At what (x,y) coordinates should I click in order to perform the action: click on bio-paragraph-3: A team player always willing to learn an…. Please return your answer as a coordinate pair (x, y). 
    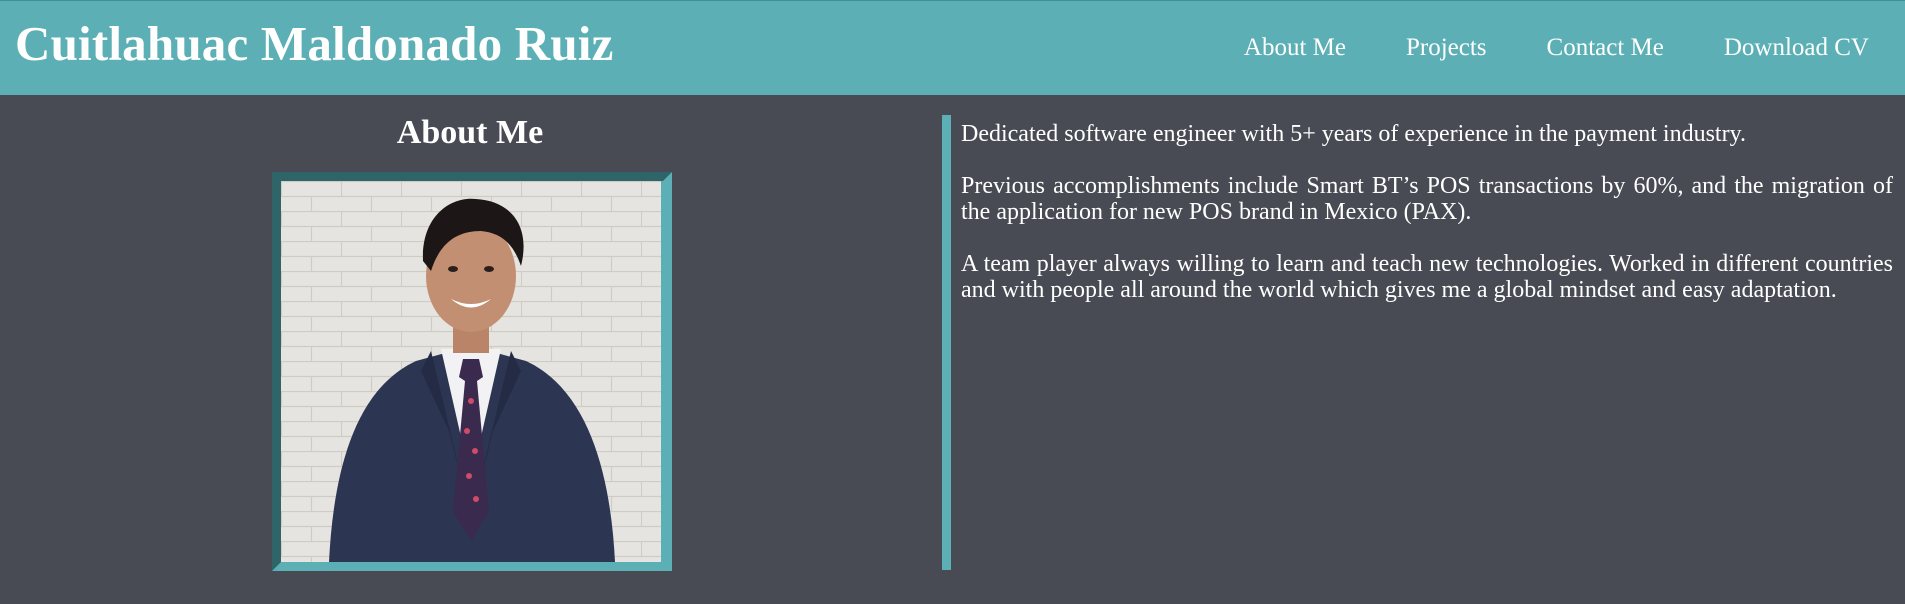
    Looking at the image, I should click on (1427, 277).